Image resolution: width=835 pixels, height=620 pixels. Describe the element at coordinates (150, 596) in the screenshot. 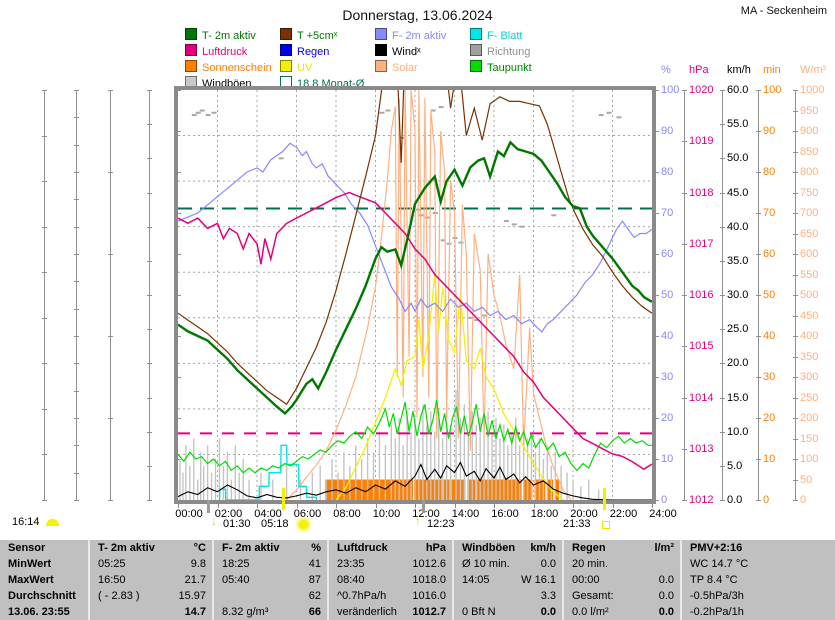

I see `table-data-cell: ( - 2.83 ) 15.97` at that location.